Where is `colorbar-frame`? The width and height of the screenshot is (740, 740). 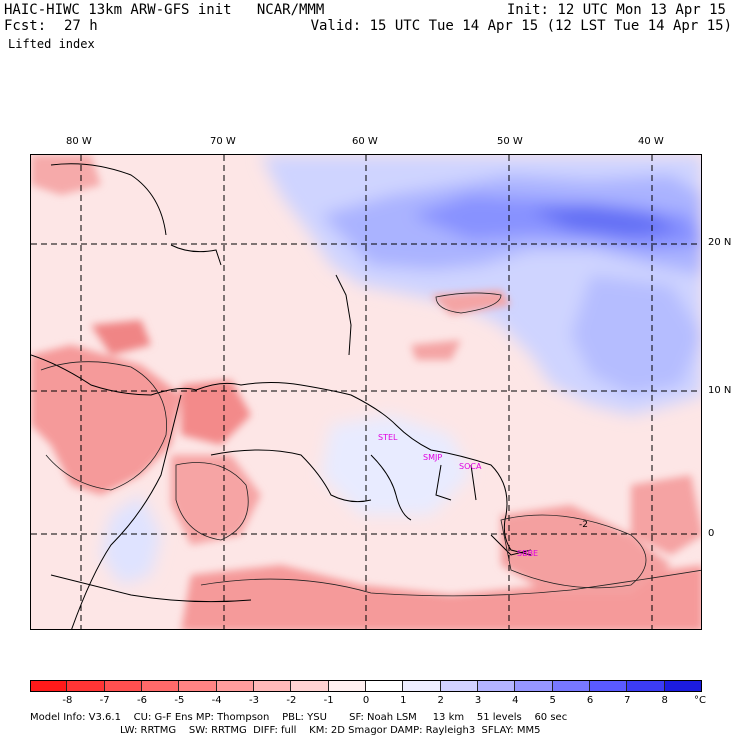
colorbar-frame is located at coordinates (366, 686).